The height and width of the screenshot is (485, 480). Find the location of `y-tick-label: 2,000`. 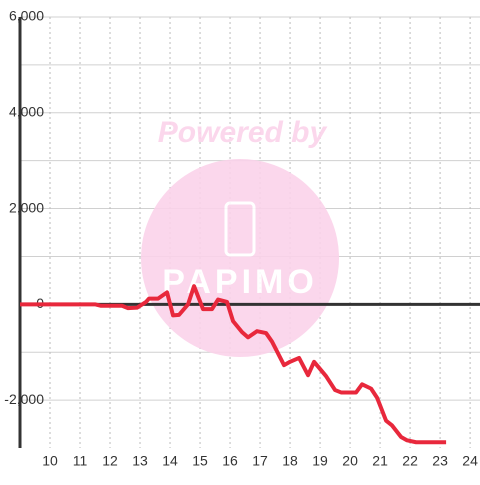

y-tick-label: 2,000 is located at coordinates (26, 207).